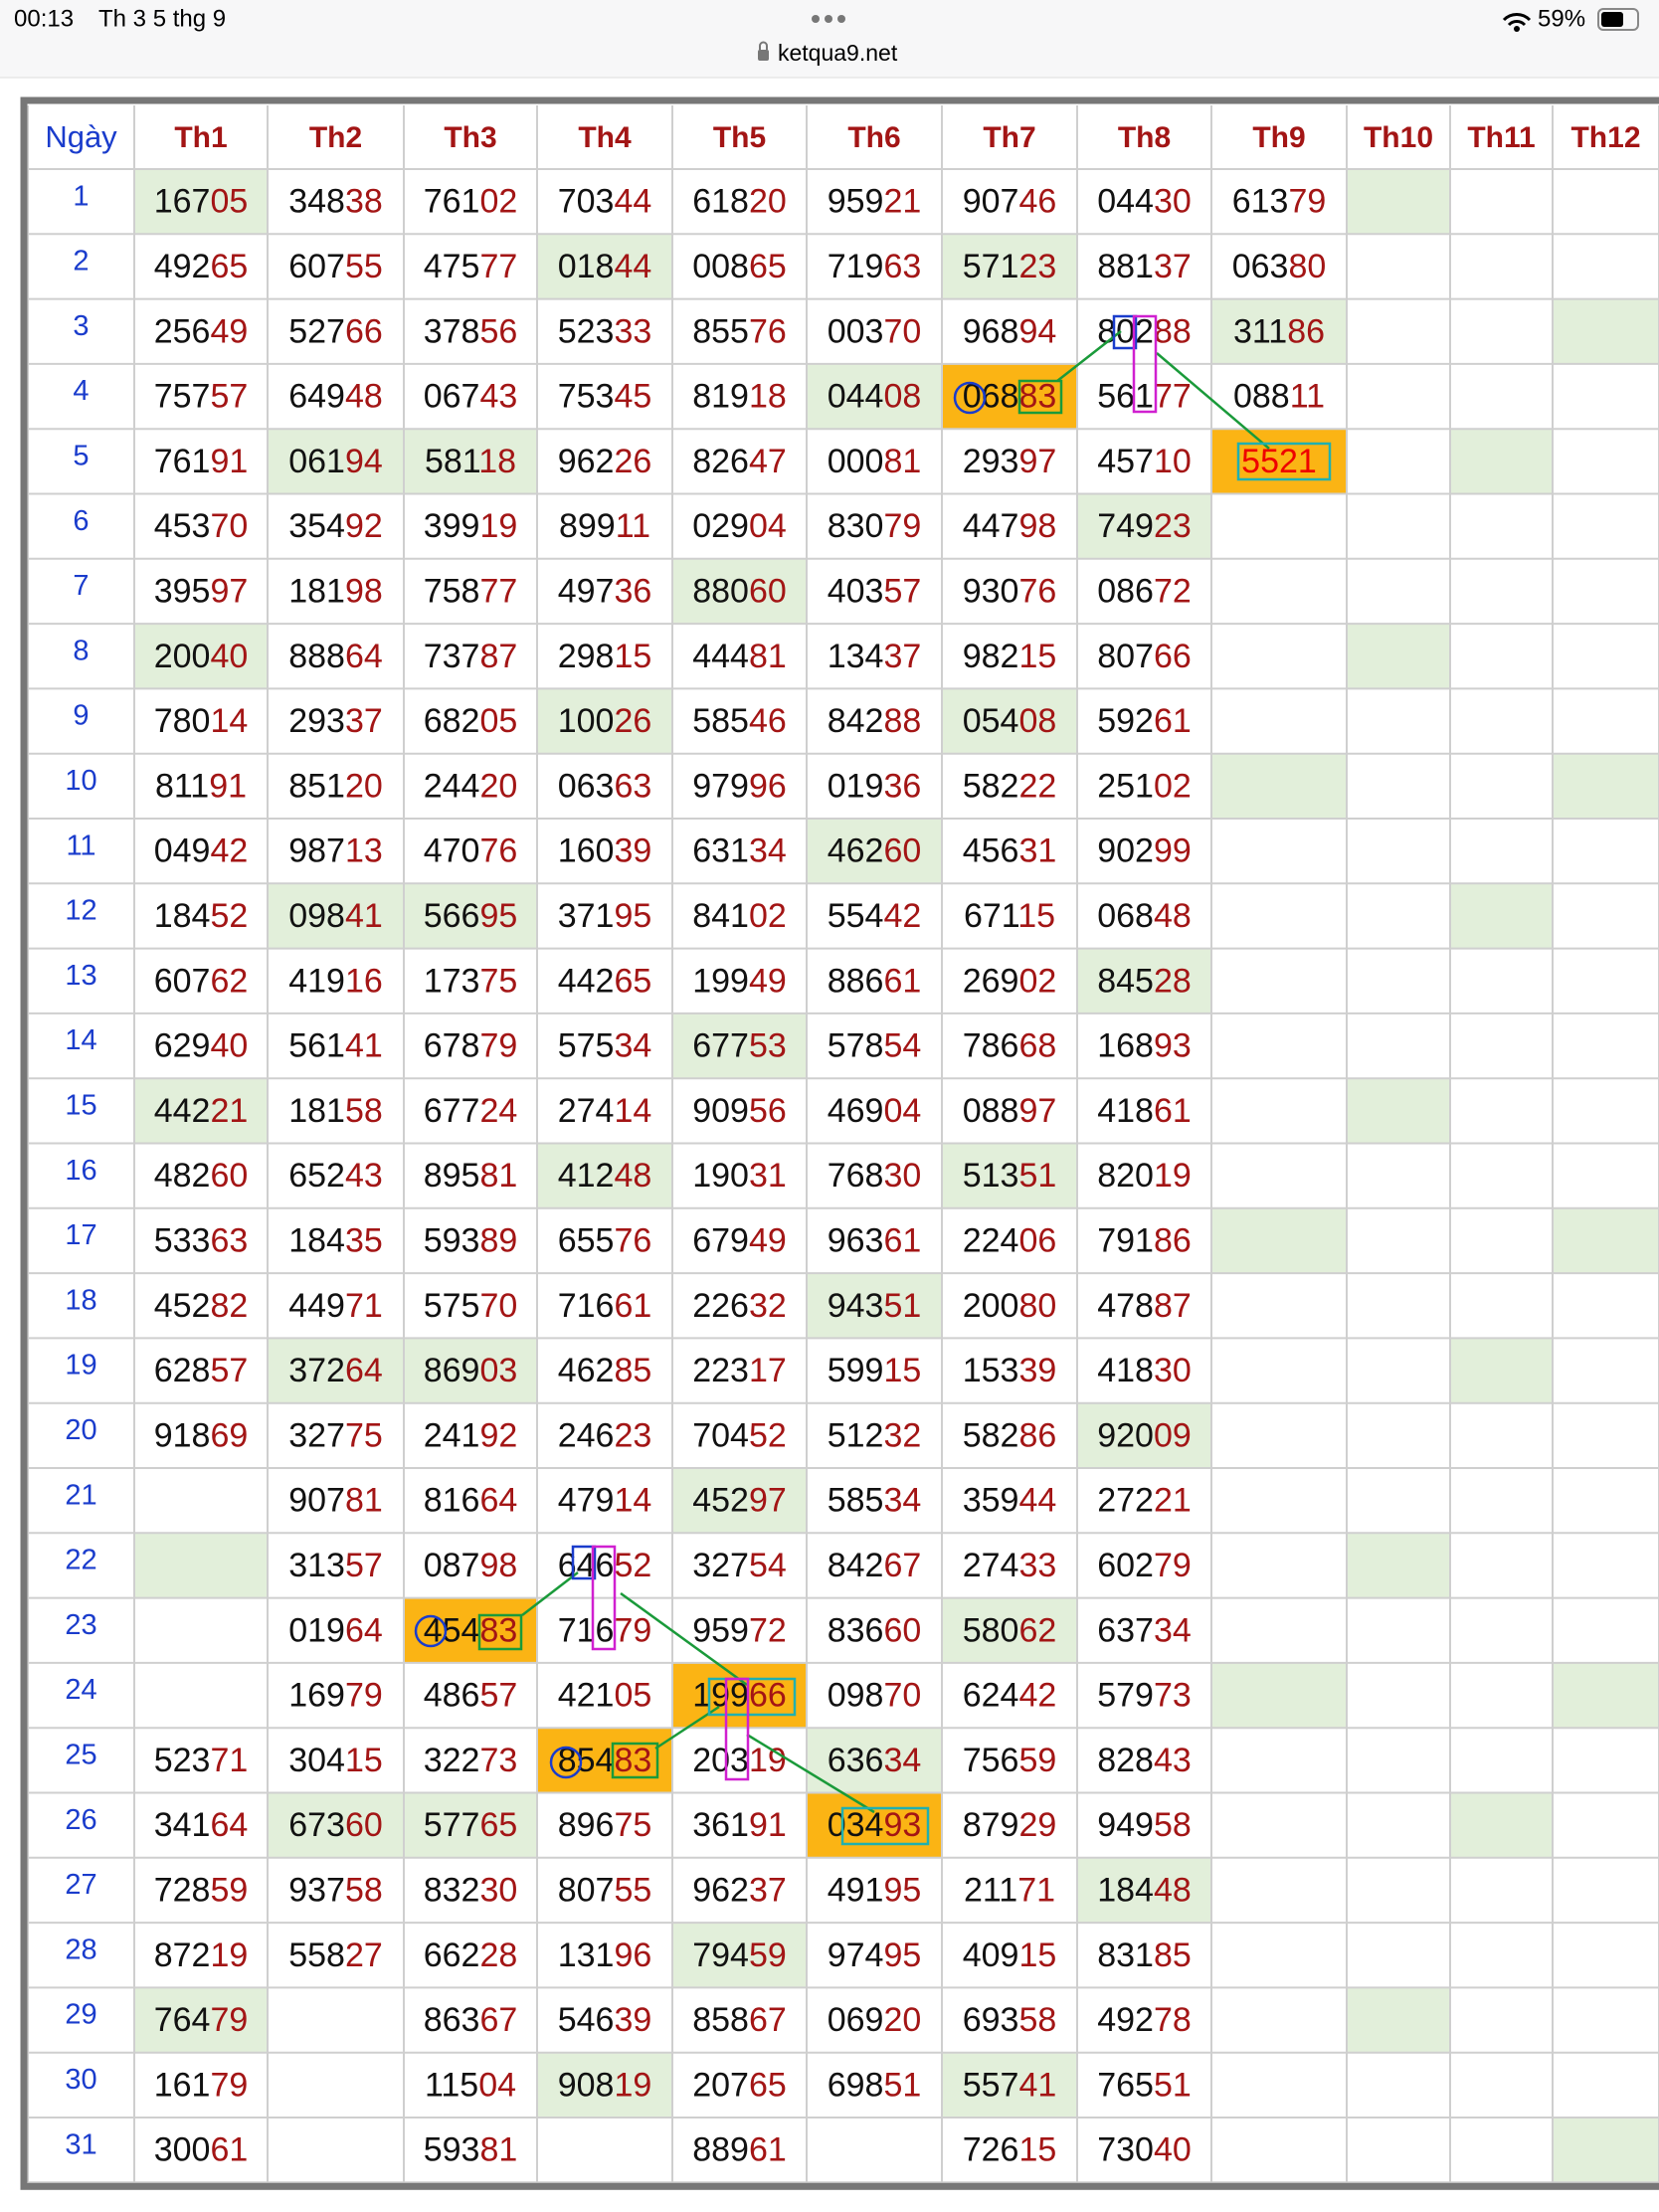 Image resolution: width=1659 pixels, height=2212 pixels. What do you see at coordinates (1307, 266) in the screenshot?
I see `number-part: 80` at bounding box center [1307, 266].